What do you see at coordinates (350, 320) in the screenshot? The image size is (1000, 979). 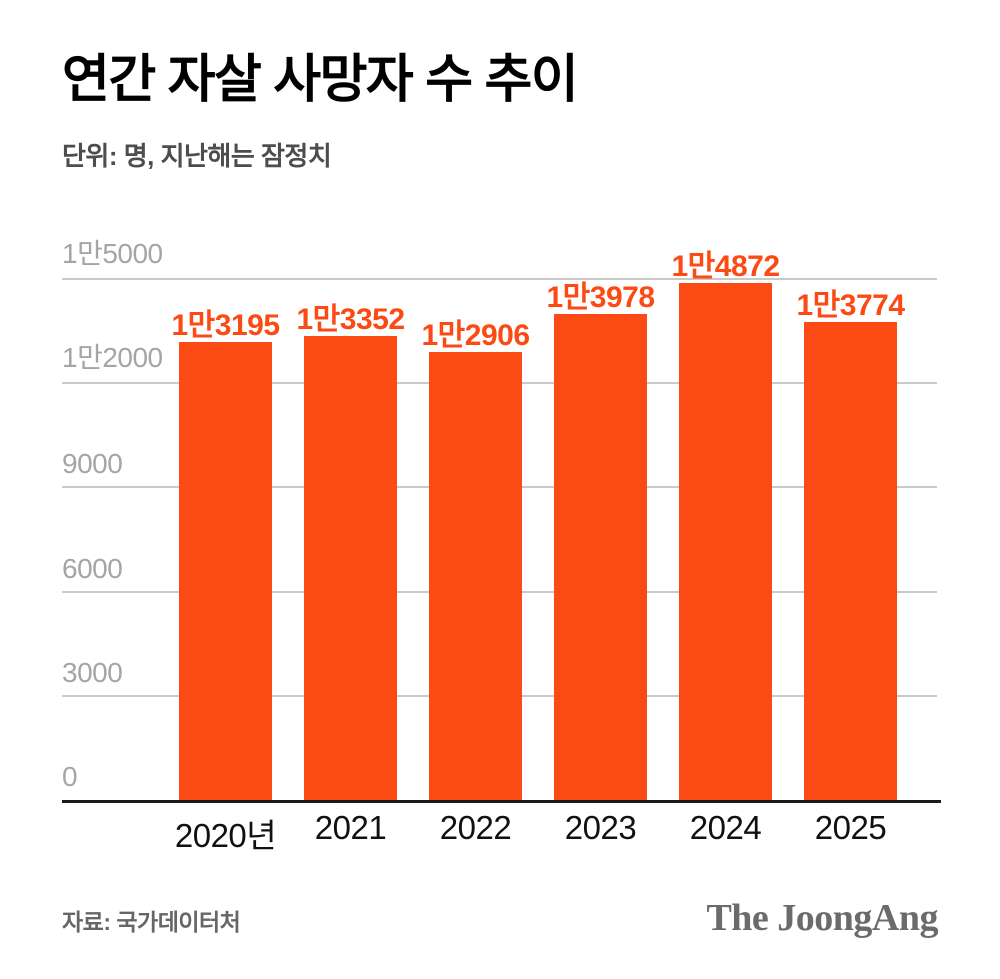 I see `value-label-2021: 1만3352` at bounding box center [350, 320].